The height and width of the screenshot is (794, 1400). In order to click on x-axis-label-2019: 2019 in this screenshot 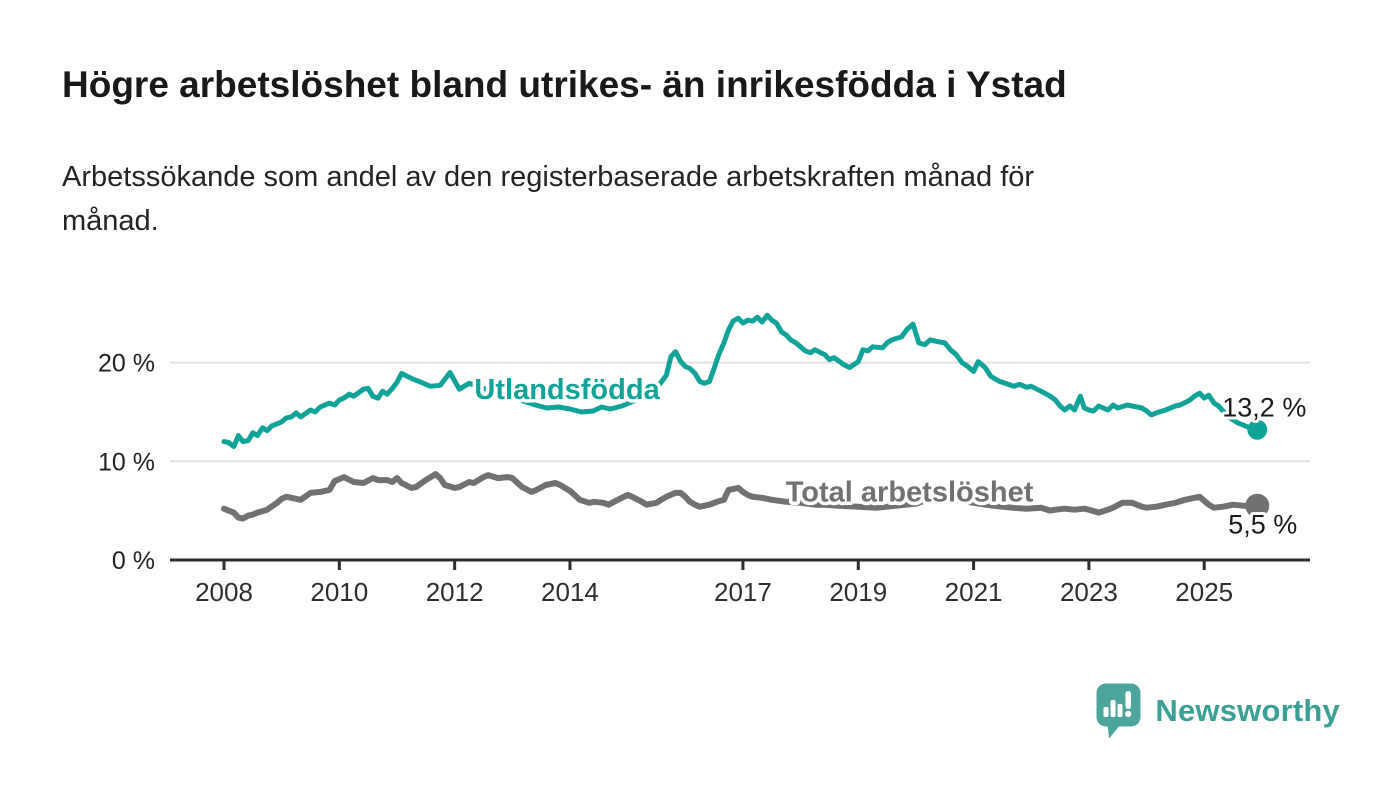, I will do `click(858, 592)`.